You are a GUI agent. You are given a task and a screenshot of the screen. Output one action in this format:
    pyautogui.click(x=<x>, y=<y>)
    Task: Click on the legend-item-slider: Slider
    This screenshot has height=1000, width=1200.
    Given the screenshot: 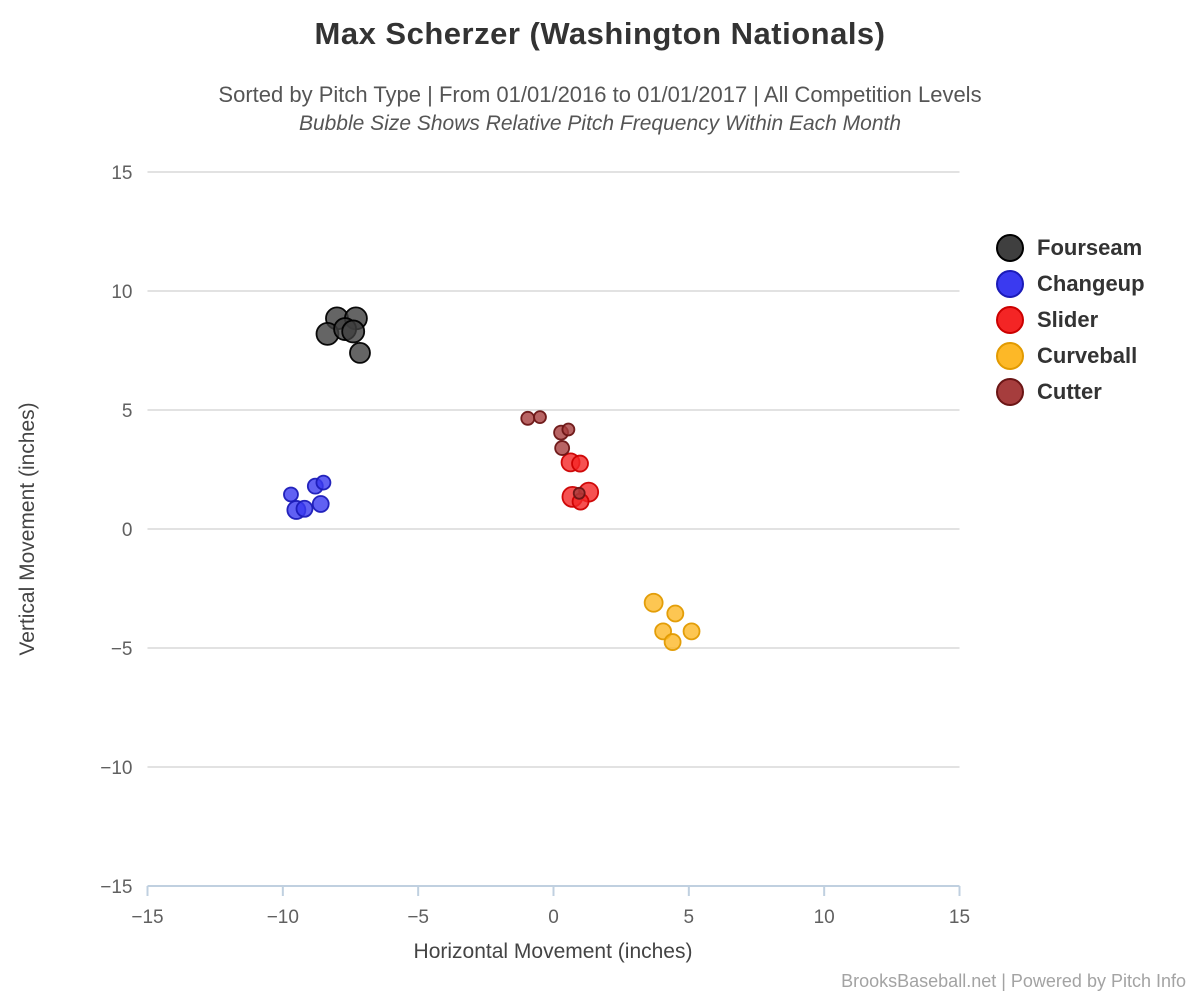 What is the action you would take?
    pyautogui.click(x=1070, y=320)
    